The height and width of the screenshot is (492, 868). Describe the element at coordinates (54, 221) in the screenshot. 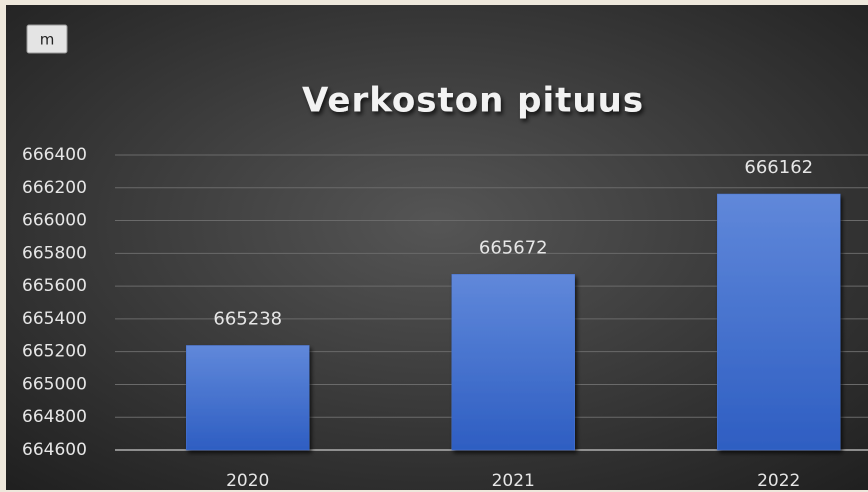

I see `y-tick-label: 666000` at that location.